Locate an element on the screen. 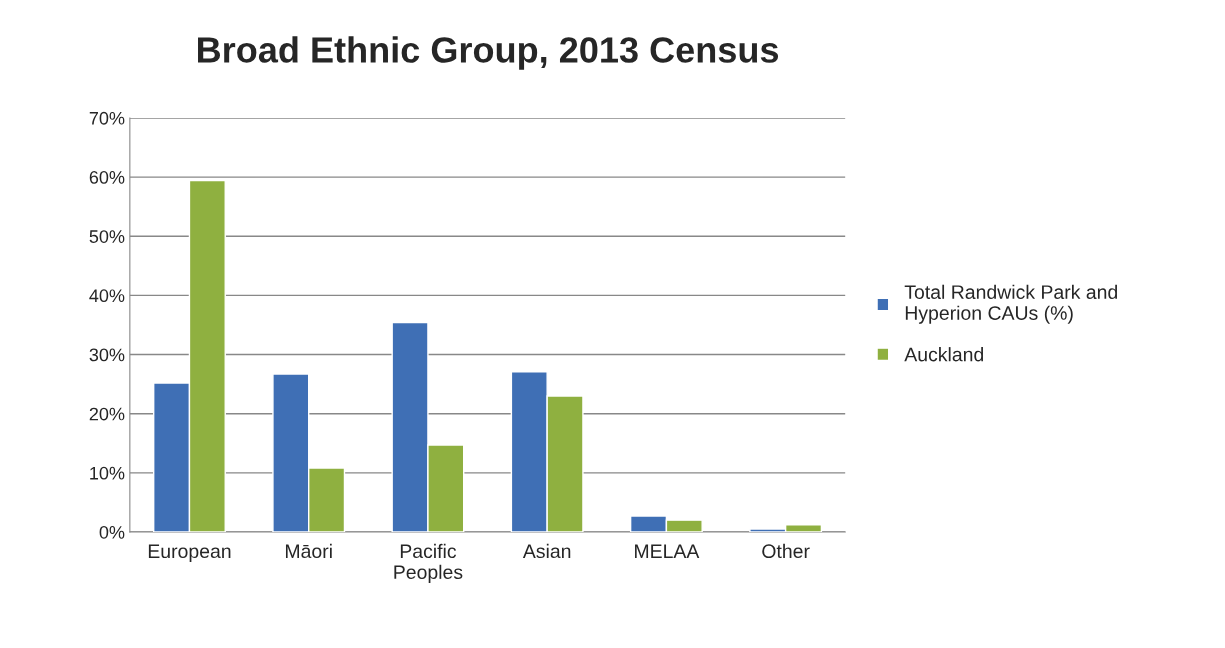 The height and width of the screenshot is (648, 1225). y-tick-label: 60% is located at coordinates (107, 177).